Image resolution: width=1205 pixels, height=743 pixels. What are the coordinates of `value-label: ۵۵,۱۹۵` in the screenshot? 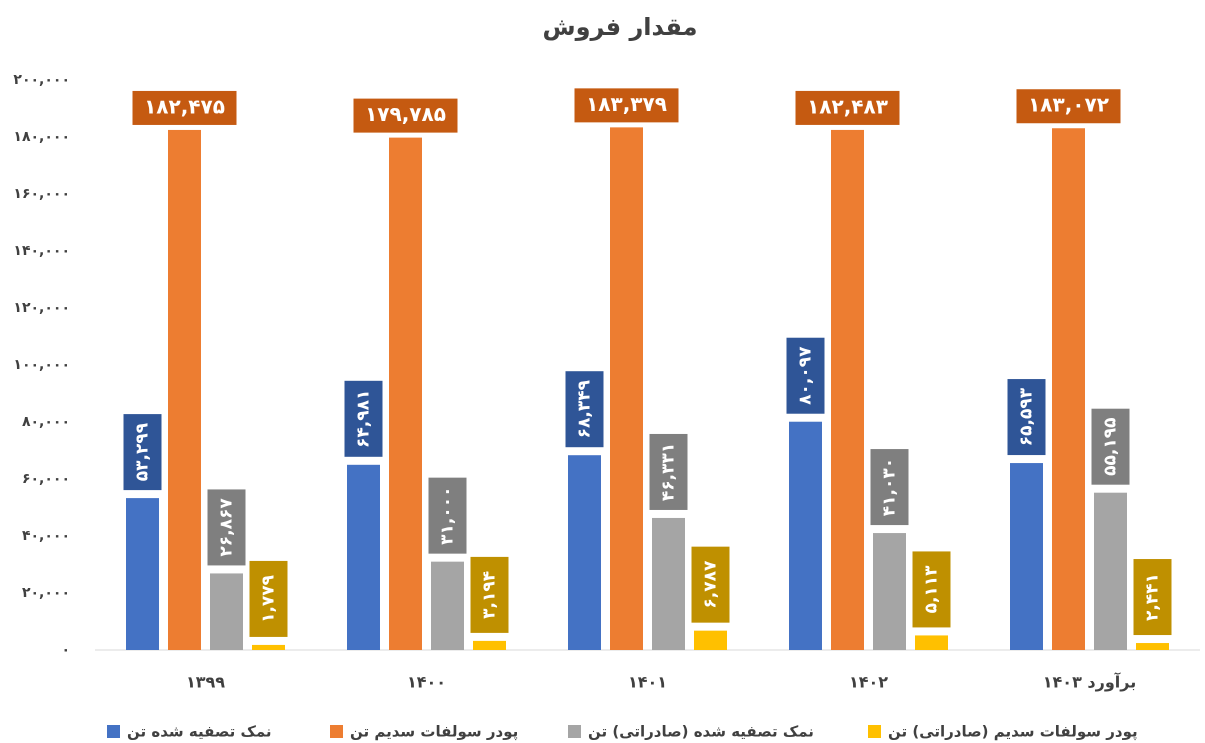 It's located at (1111, 447).